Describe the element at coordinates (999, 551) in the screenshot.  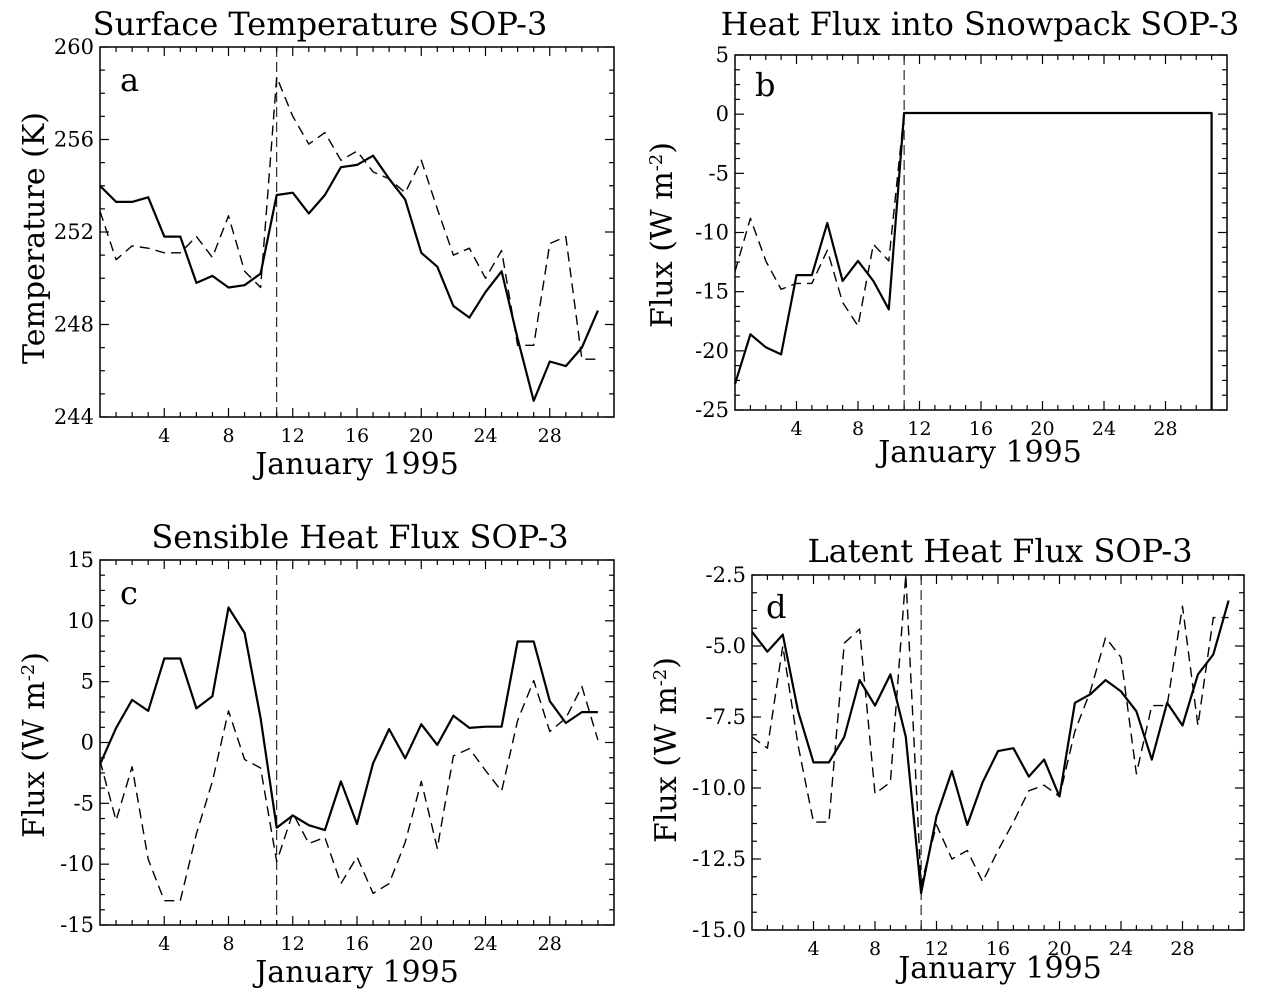
I see `panel-d-title: Latent Heat Flux SOP-3` at that location.